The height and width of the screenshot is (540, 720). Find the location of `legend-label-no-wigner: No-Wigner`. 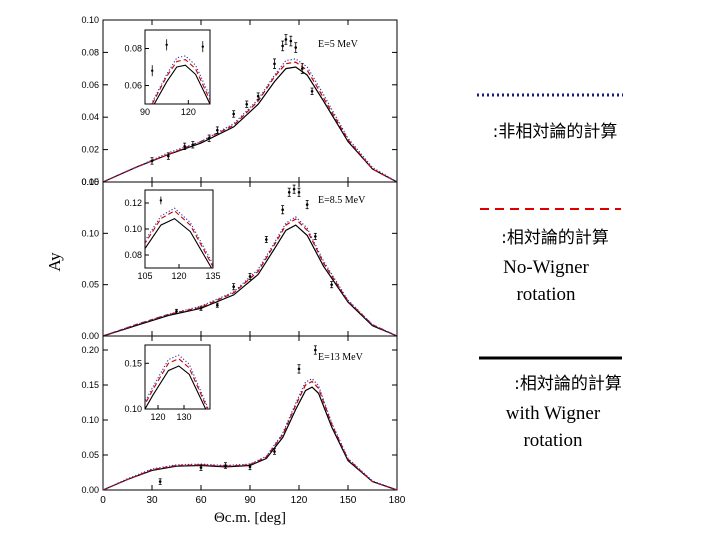

legend-label-no-wigner: No-Wigner is located at coordinates (546, 267).